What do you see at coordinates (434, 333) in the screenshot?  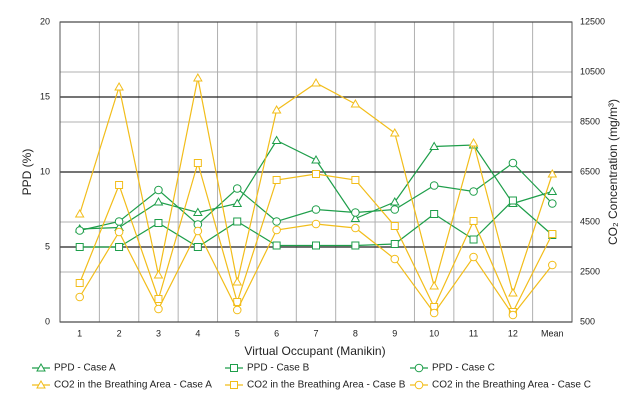 I see `x-tick-label: 10` at bounding box center [434, 333].